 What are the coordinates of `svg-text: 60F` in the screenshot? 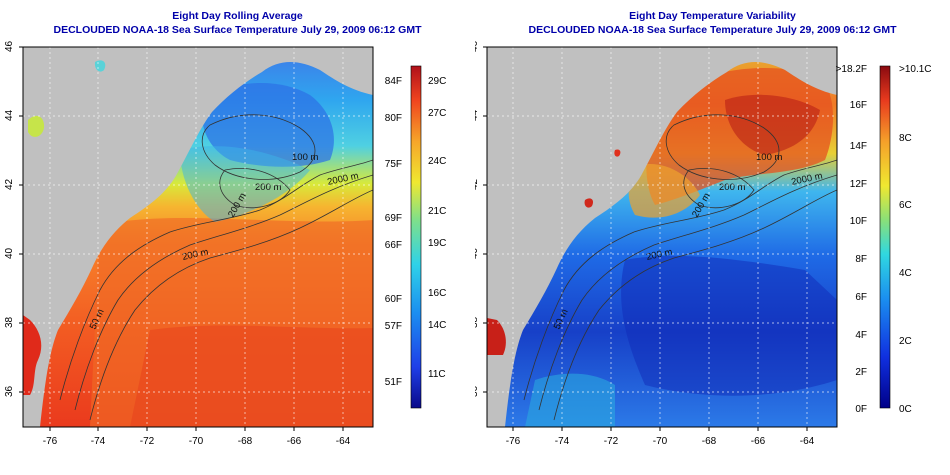 It's located at (393, 299).